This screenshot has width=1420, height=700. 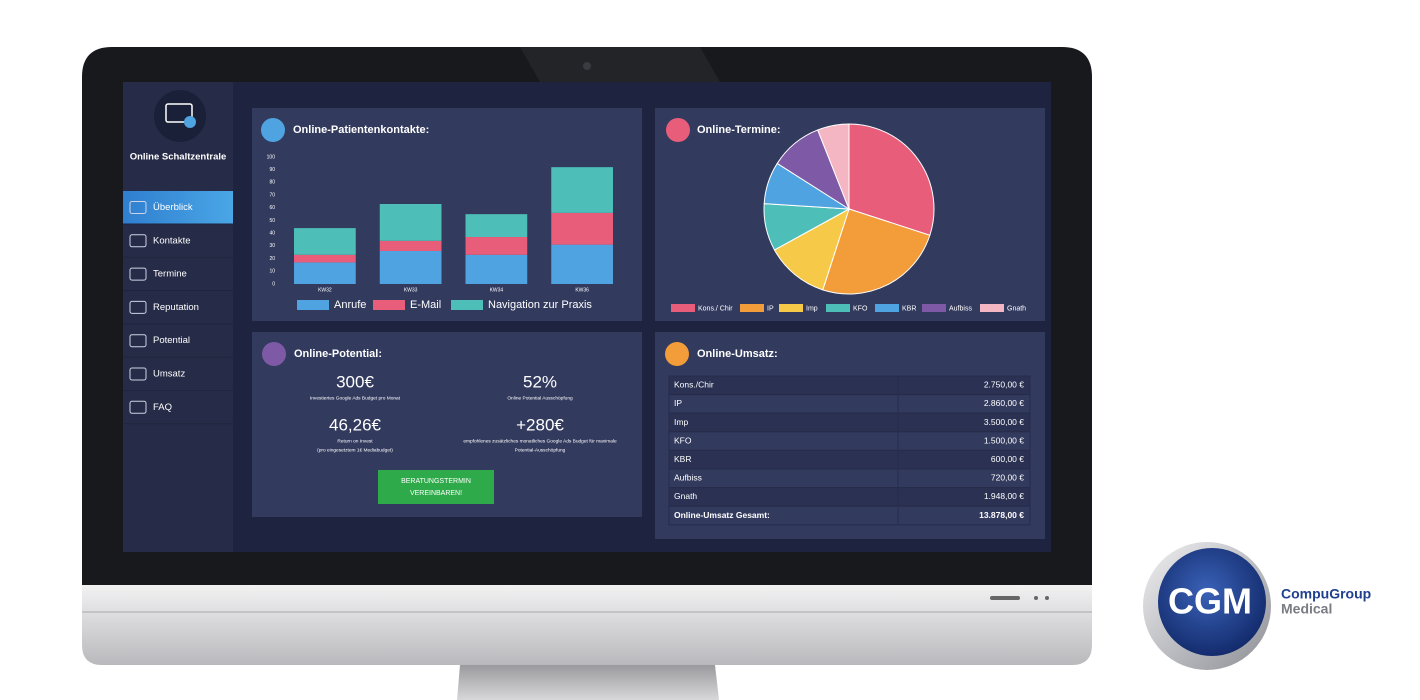 I want to click on nav-item: Umsatz, so click(x=169, y=374).